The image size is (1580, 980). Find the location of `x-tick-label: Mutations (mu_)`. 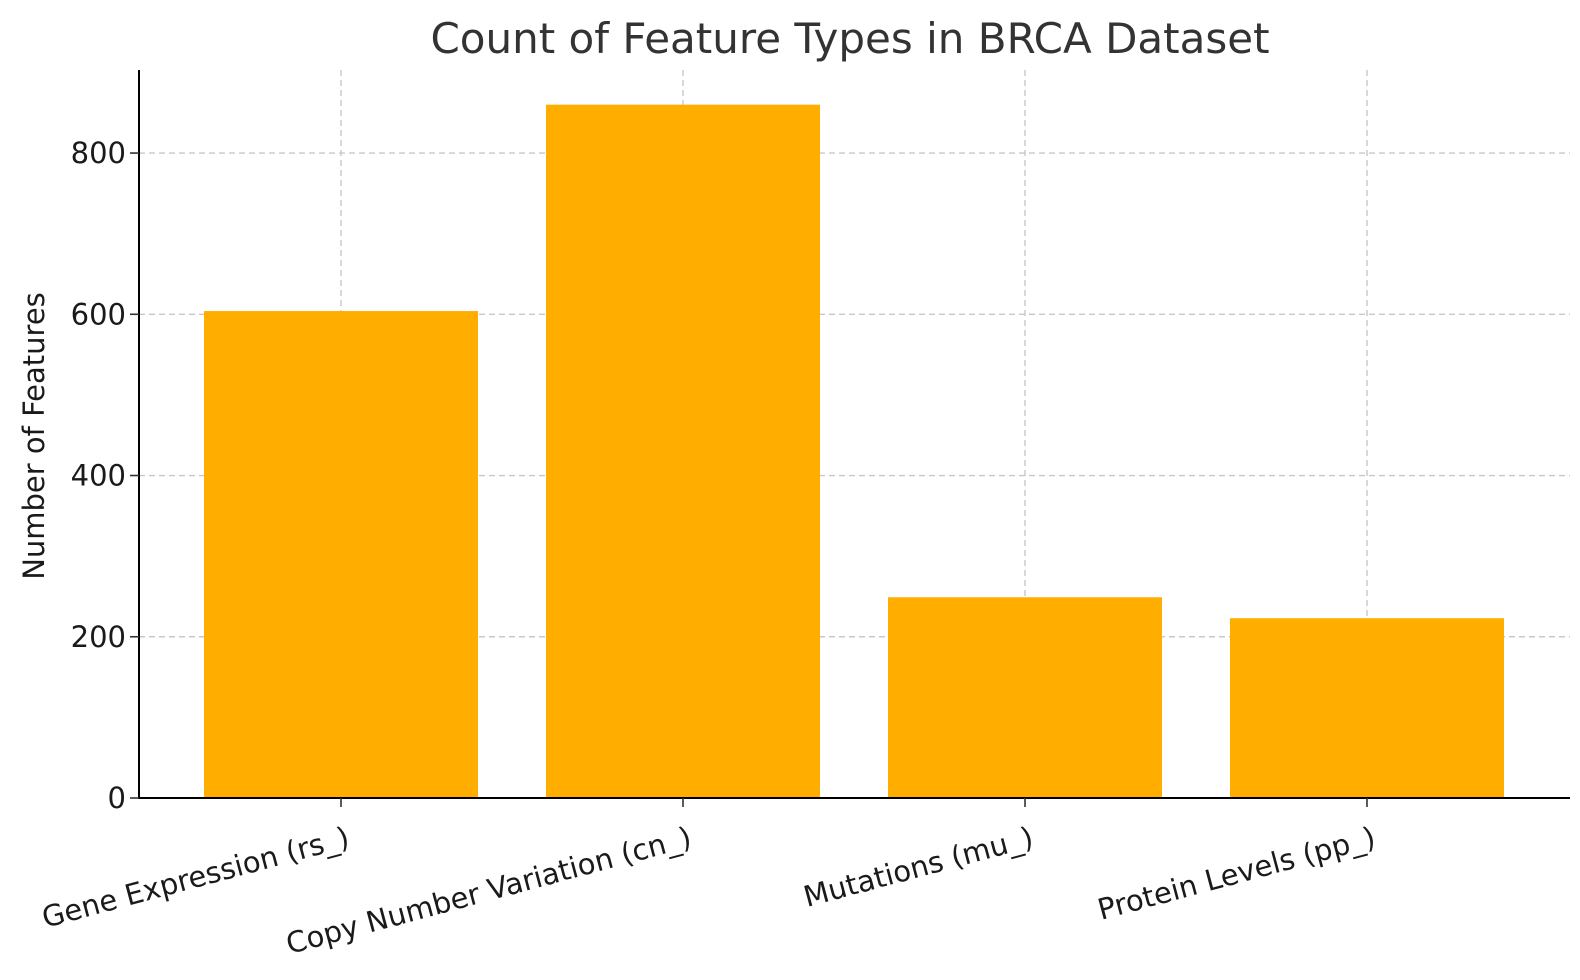

x-tick-label: Mutations (mu_) is located at coordinates (918, 867).